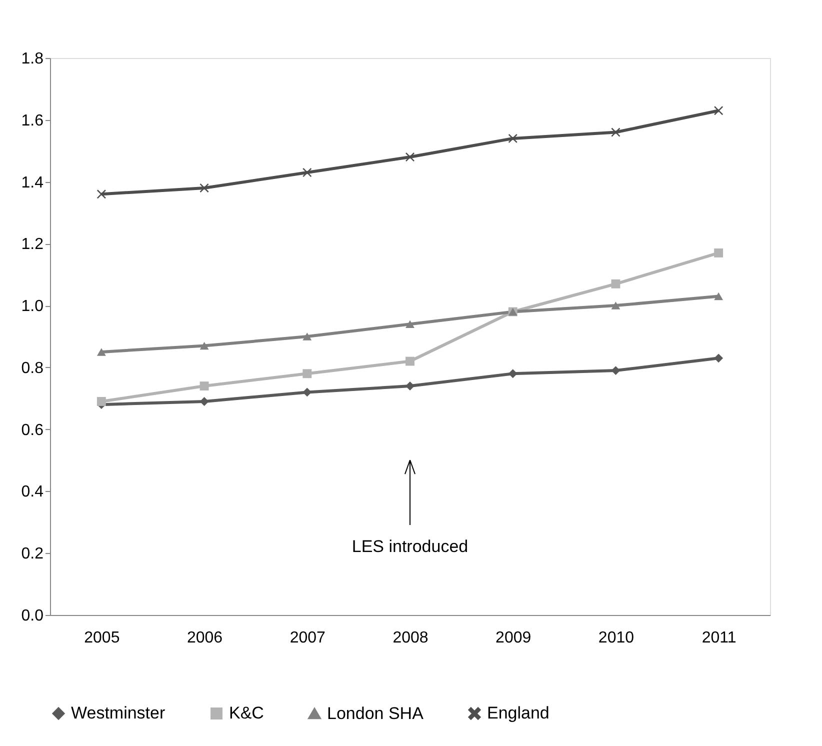 Image resolution: width=822 pixels, height=746 pixels. Describe the element at coordinates (32, 616) in the screenshot. I see `y-tick-label: 0.0` at that location.